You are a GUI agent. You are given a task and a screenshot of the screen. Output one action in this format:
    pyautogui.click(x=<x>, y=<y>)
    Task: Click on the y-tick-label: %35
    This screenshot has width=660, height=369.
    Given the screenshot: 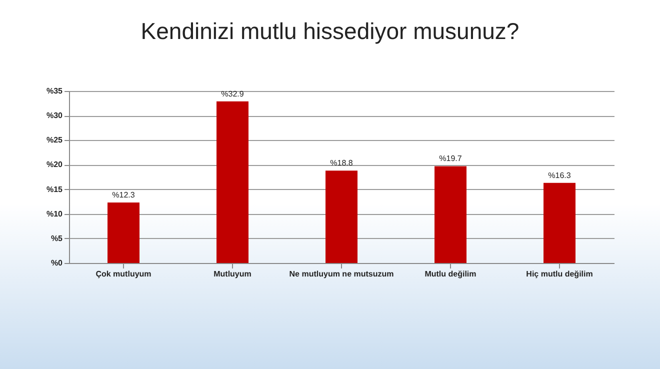 What is the action you would take?
    pyautogui.click(x=55, y=91)
    